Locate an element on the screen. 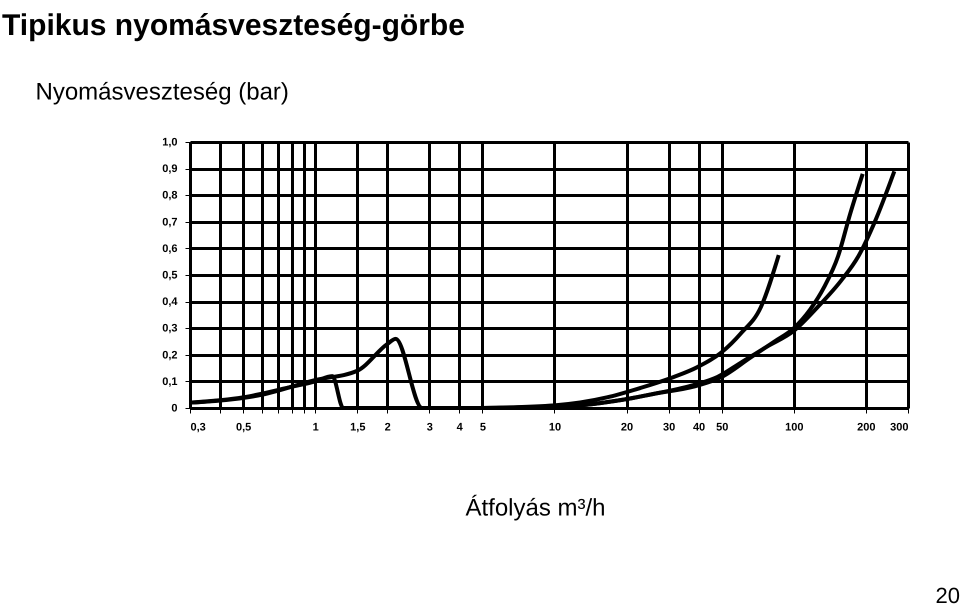 The height and width of the screenshot is (608, 960). x-tick-label: 0,5 is located at coordinates (244, 428).